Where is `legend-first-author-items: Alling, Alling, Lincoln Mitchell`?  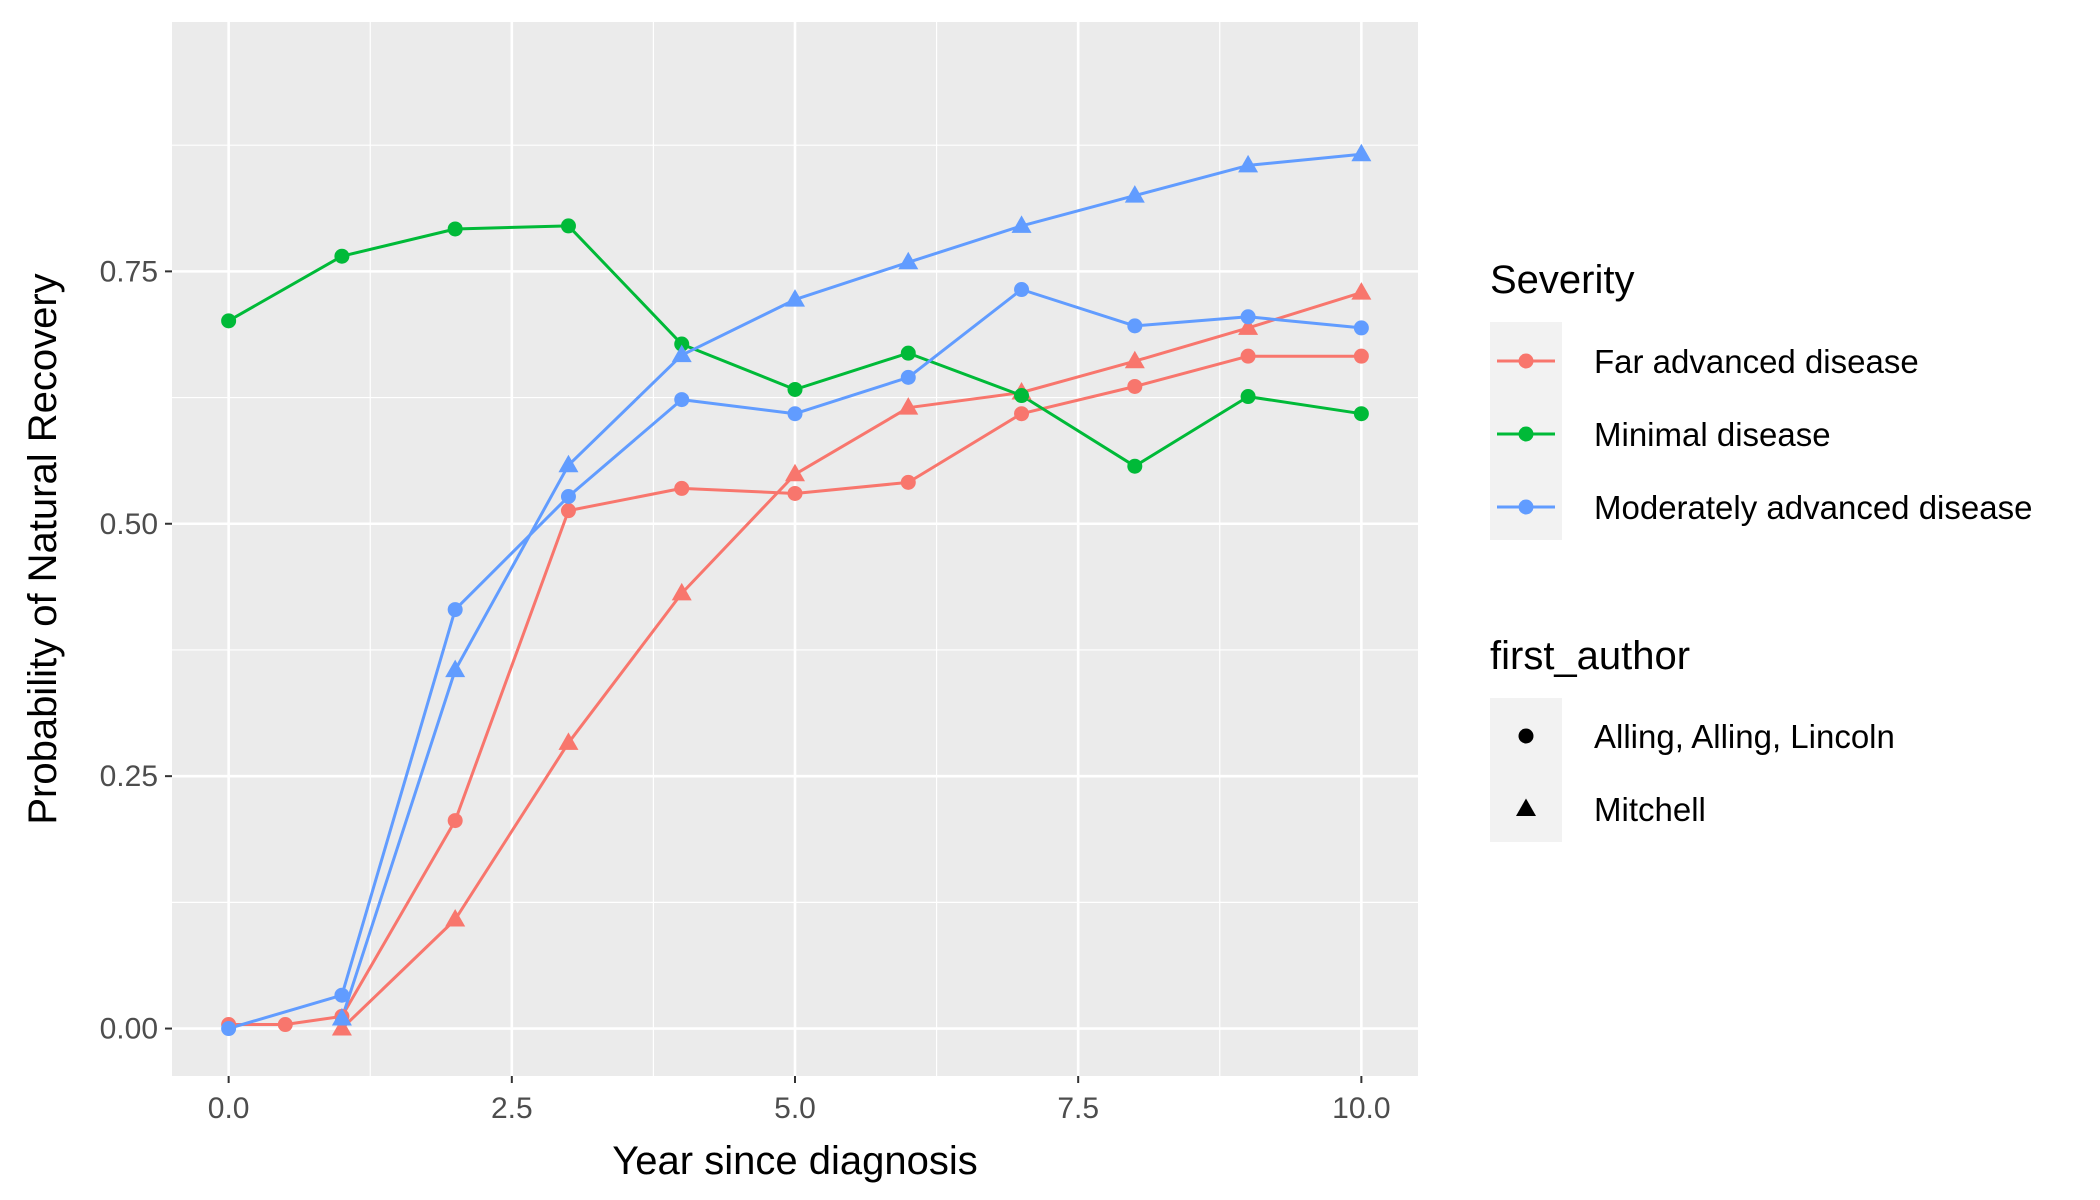
legend-first-author-items: Alling, Alling, Lincoln Mitchell is located at coordinates (1705, 773).